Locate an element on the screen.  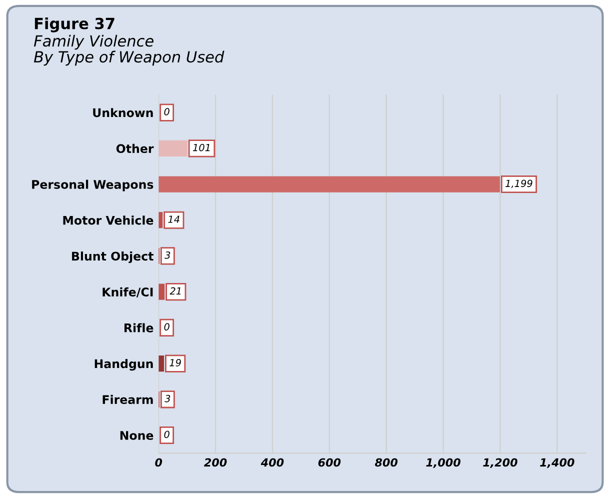
data-label: 21 is located at coordinates (175, 291).